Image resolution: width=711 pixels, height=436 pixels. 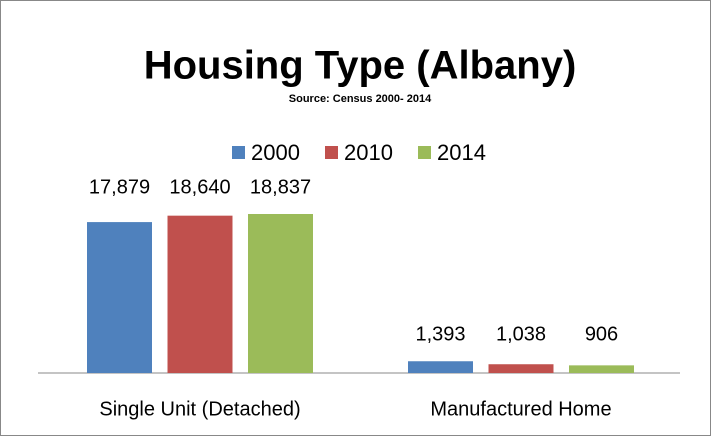 What do you see at coordinates (199, 409) in the screenshot?
I see `x-tick-label: Single Unit (Detached)` at bounding box center [199, 409].